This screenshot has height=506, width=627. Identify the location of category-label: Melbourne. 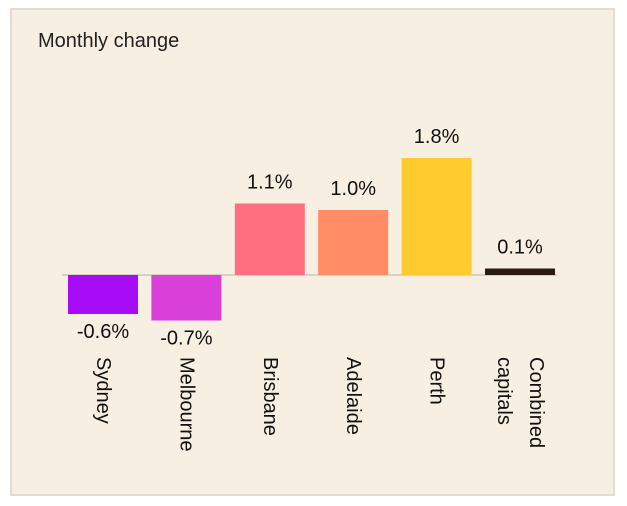
(186, 404).